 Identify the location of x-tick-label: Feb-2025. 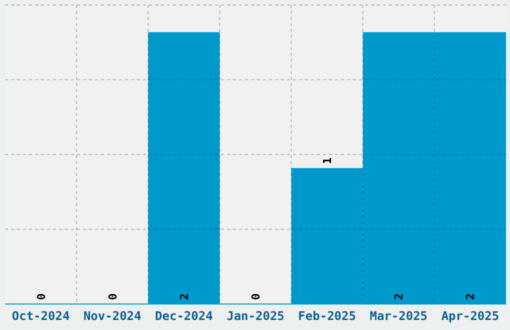
(327, 316).